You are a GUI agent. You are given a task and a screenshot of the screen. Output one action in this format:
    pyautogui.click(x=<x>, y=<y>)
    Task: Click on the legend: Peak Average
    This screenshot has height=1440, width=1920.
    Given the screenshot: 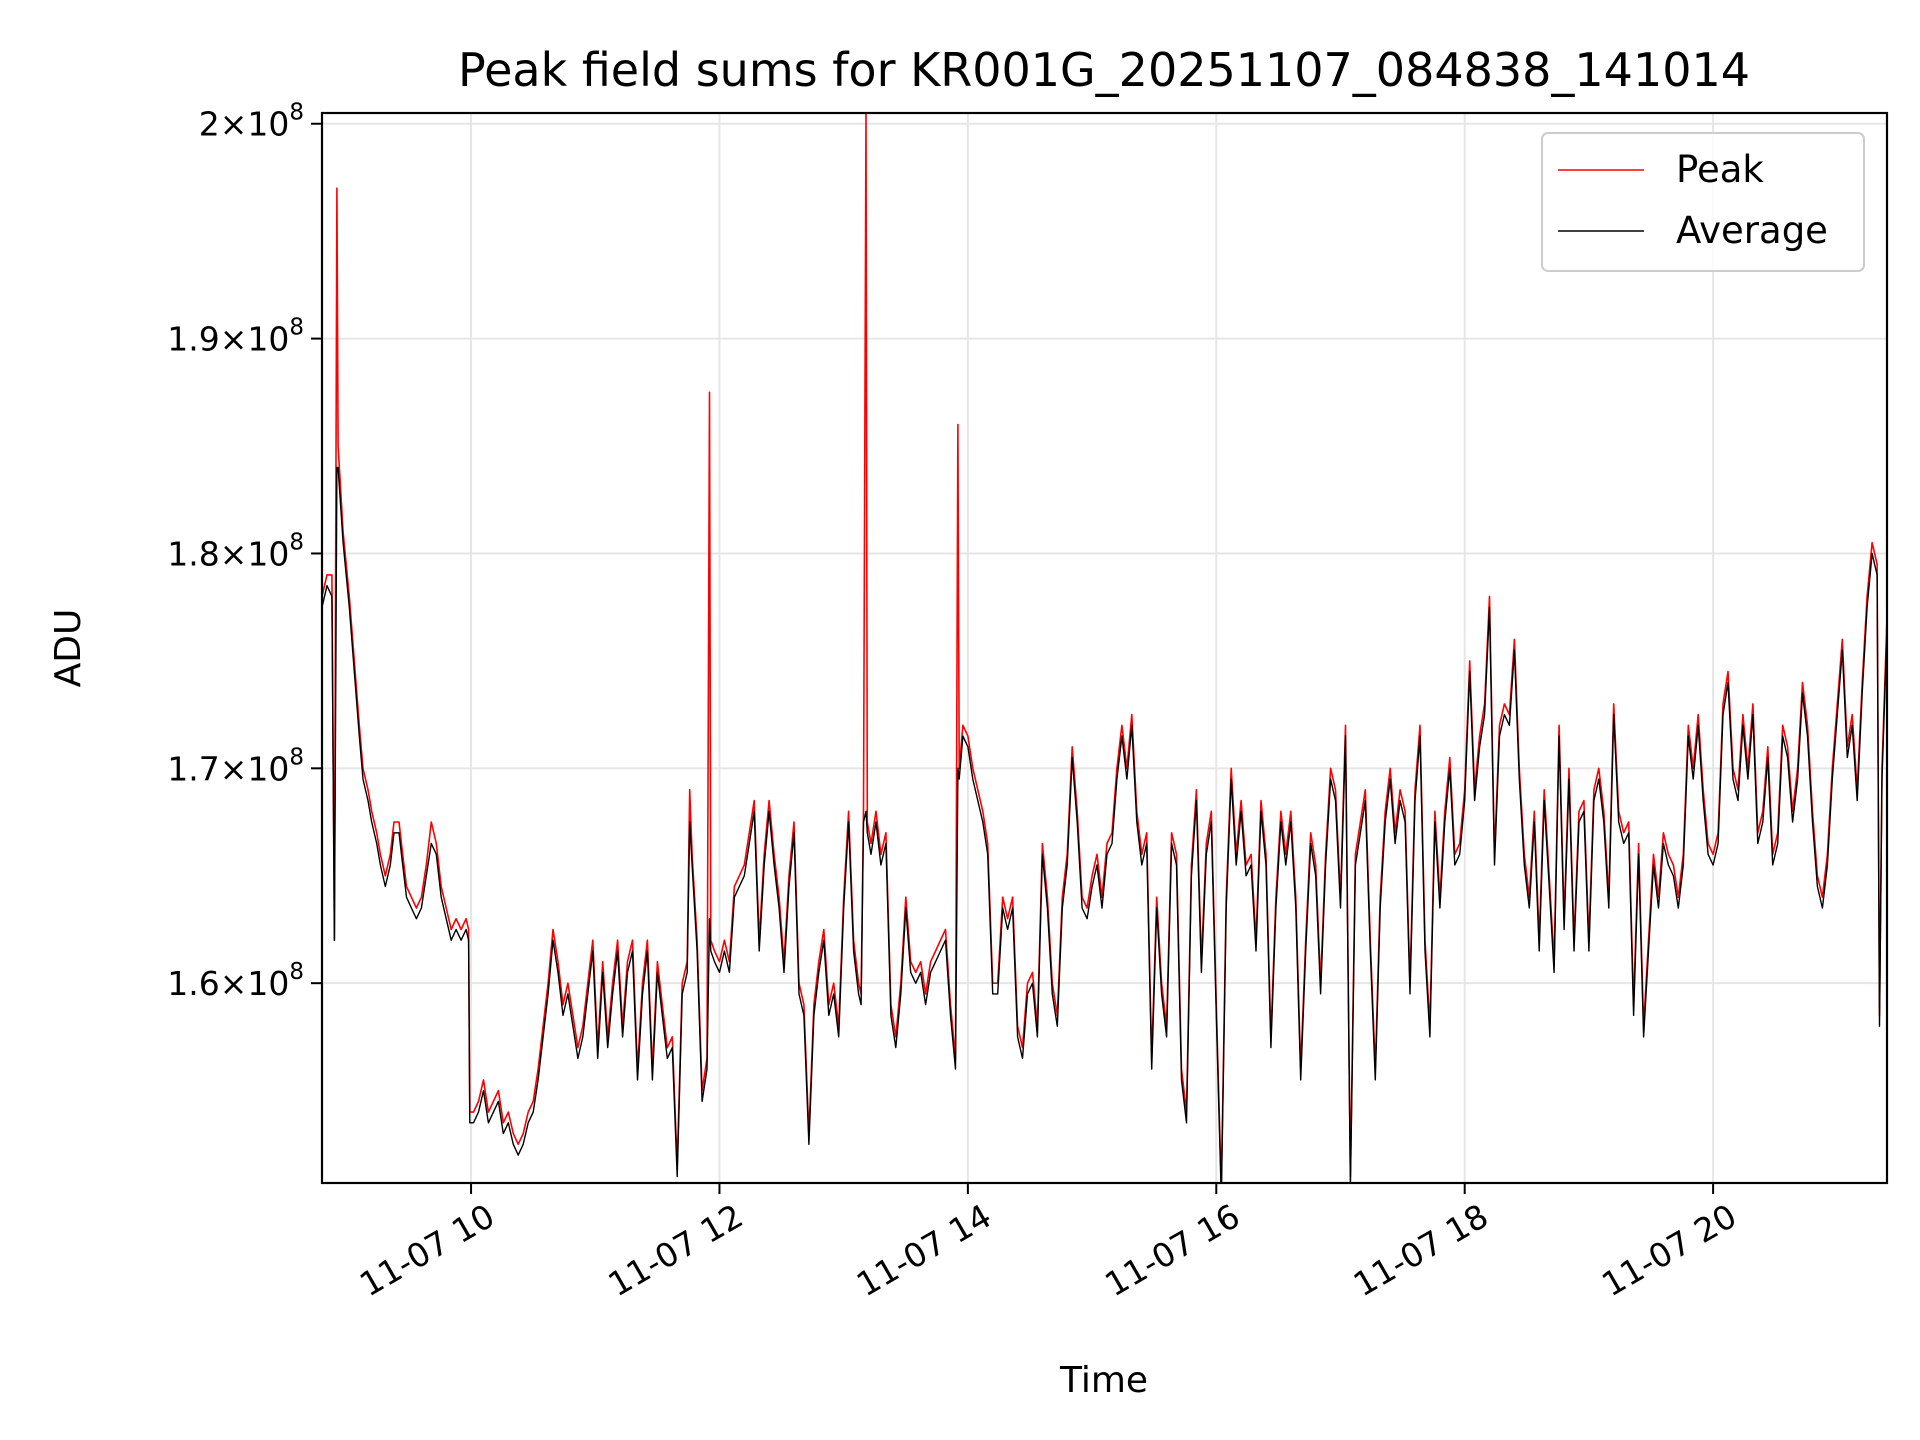 What is the action you would take?
    pyautogui.click(x=1703, y=202)
    